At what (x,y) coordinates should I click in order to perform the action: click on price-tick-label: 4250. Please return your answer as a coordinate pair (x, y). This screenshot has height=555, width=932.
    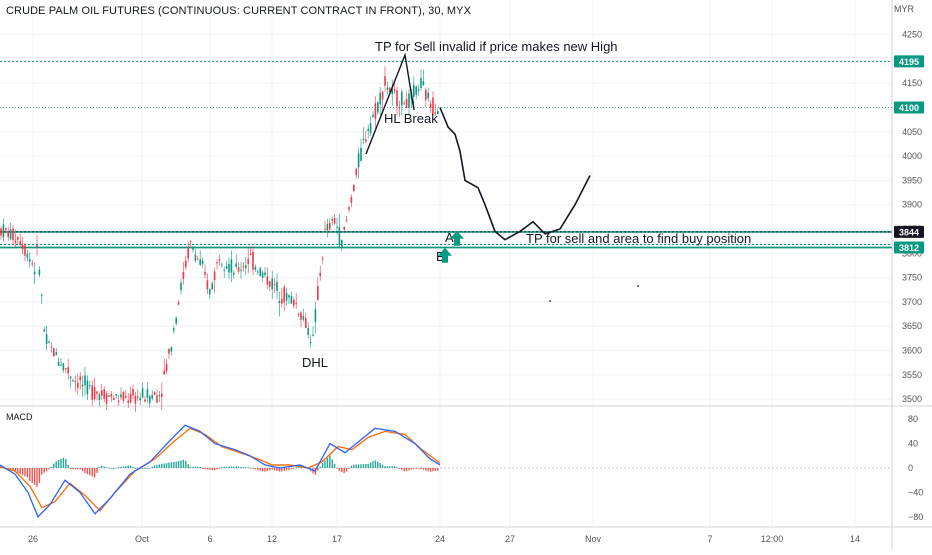
    Looking at the image, I should click on (912, 35).